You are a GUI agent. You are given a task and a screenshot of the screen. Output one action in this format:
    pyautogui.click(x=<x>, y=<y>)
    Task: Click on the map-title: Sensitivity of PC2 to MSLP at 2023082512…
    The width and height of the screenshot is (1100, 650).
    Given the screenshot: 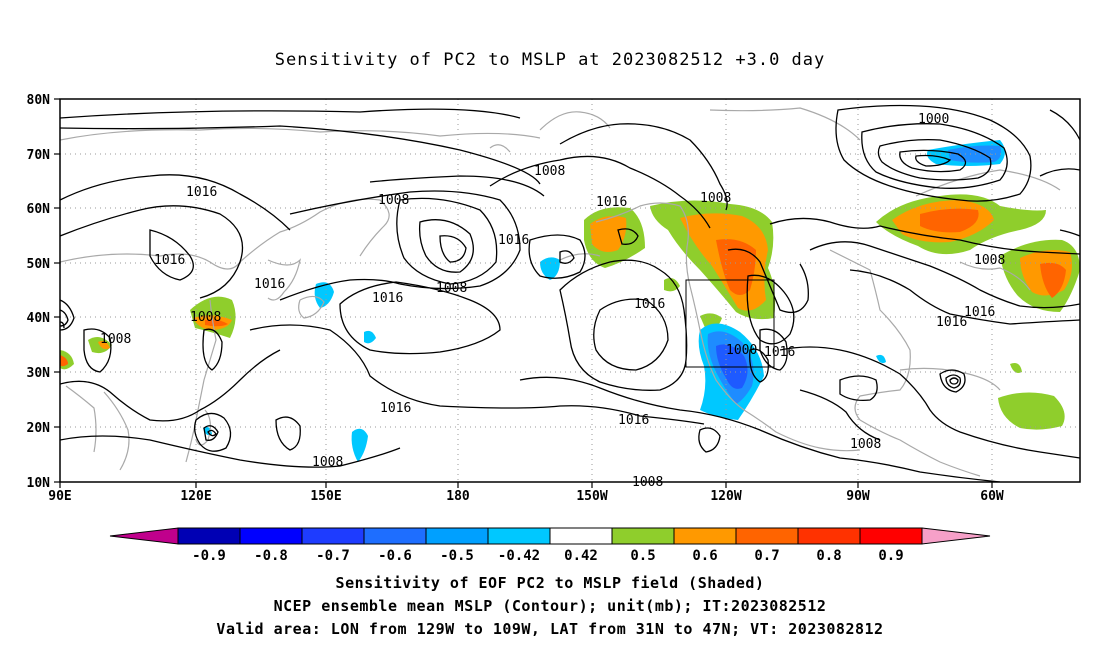 What is the action you would take?
    pyautogui.click(x=550, y=60)
    